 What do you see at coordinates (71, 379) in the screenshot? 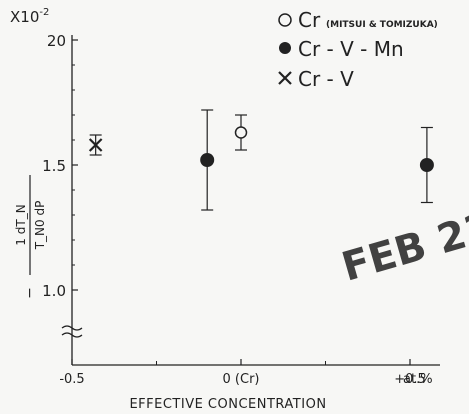
I see `x-tick-label: -0.5` at bounding box center [71, 379].